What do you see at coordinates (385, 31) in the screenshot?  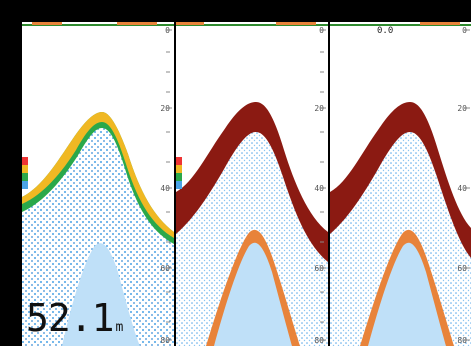 I see `offset-label: 0.0` at bounding box center [385, 31].